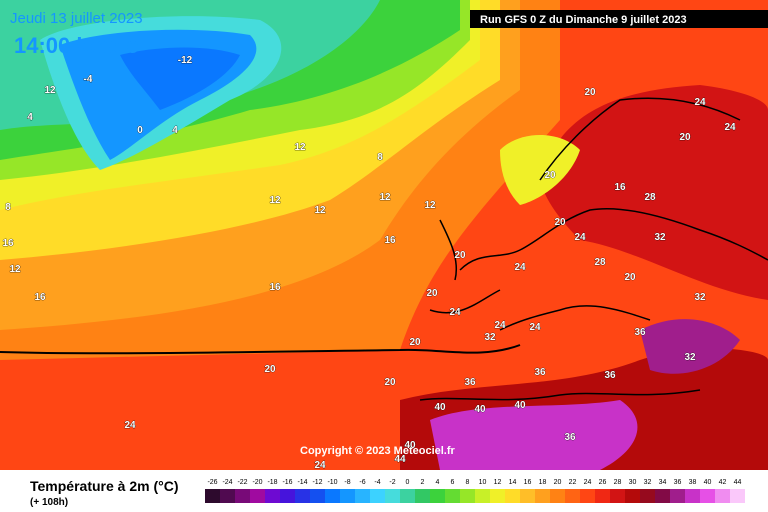  What do you see at coordinates (483, 482) in the screenshot?
I see `scale-label: 10` at bounding box center [483, 482].